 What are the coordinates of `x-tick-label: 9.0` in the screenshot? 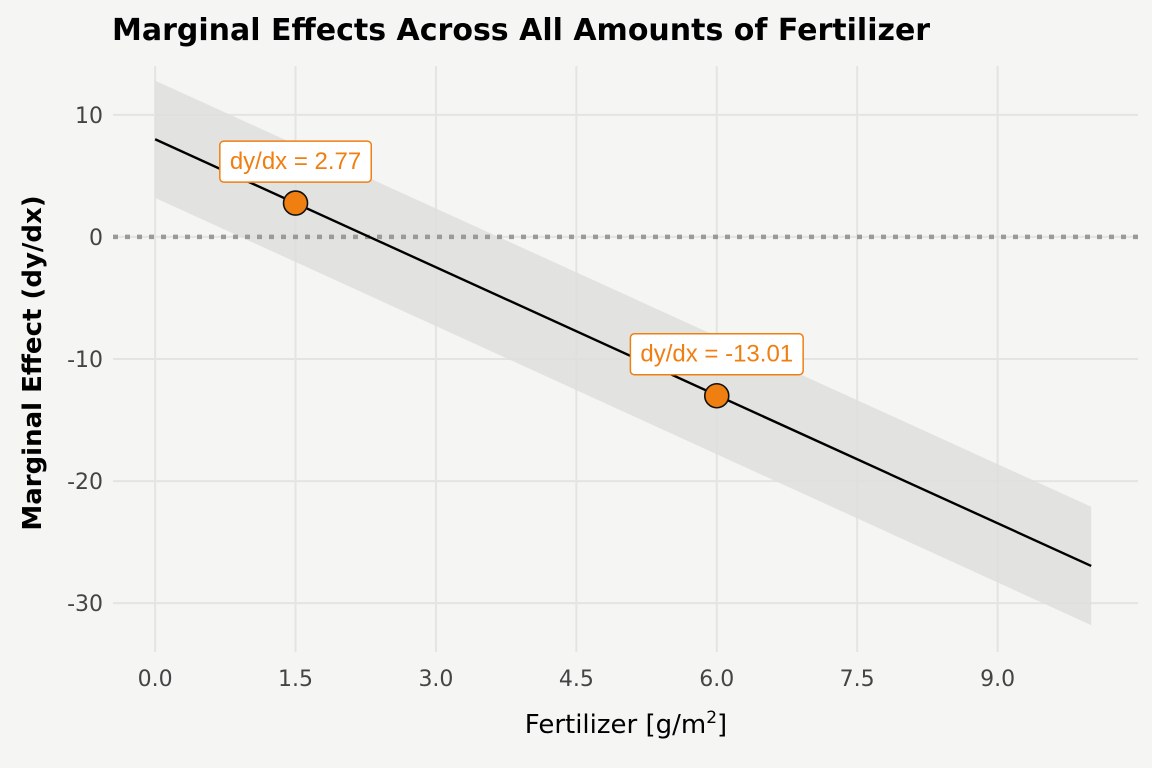 It's located at (997, 679).